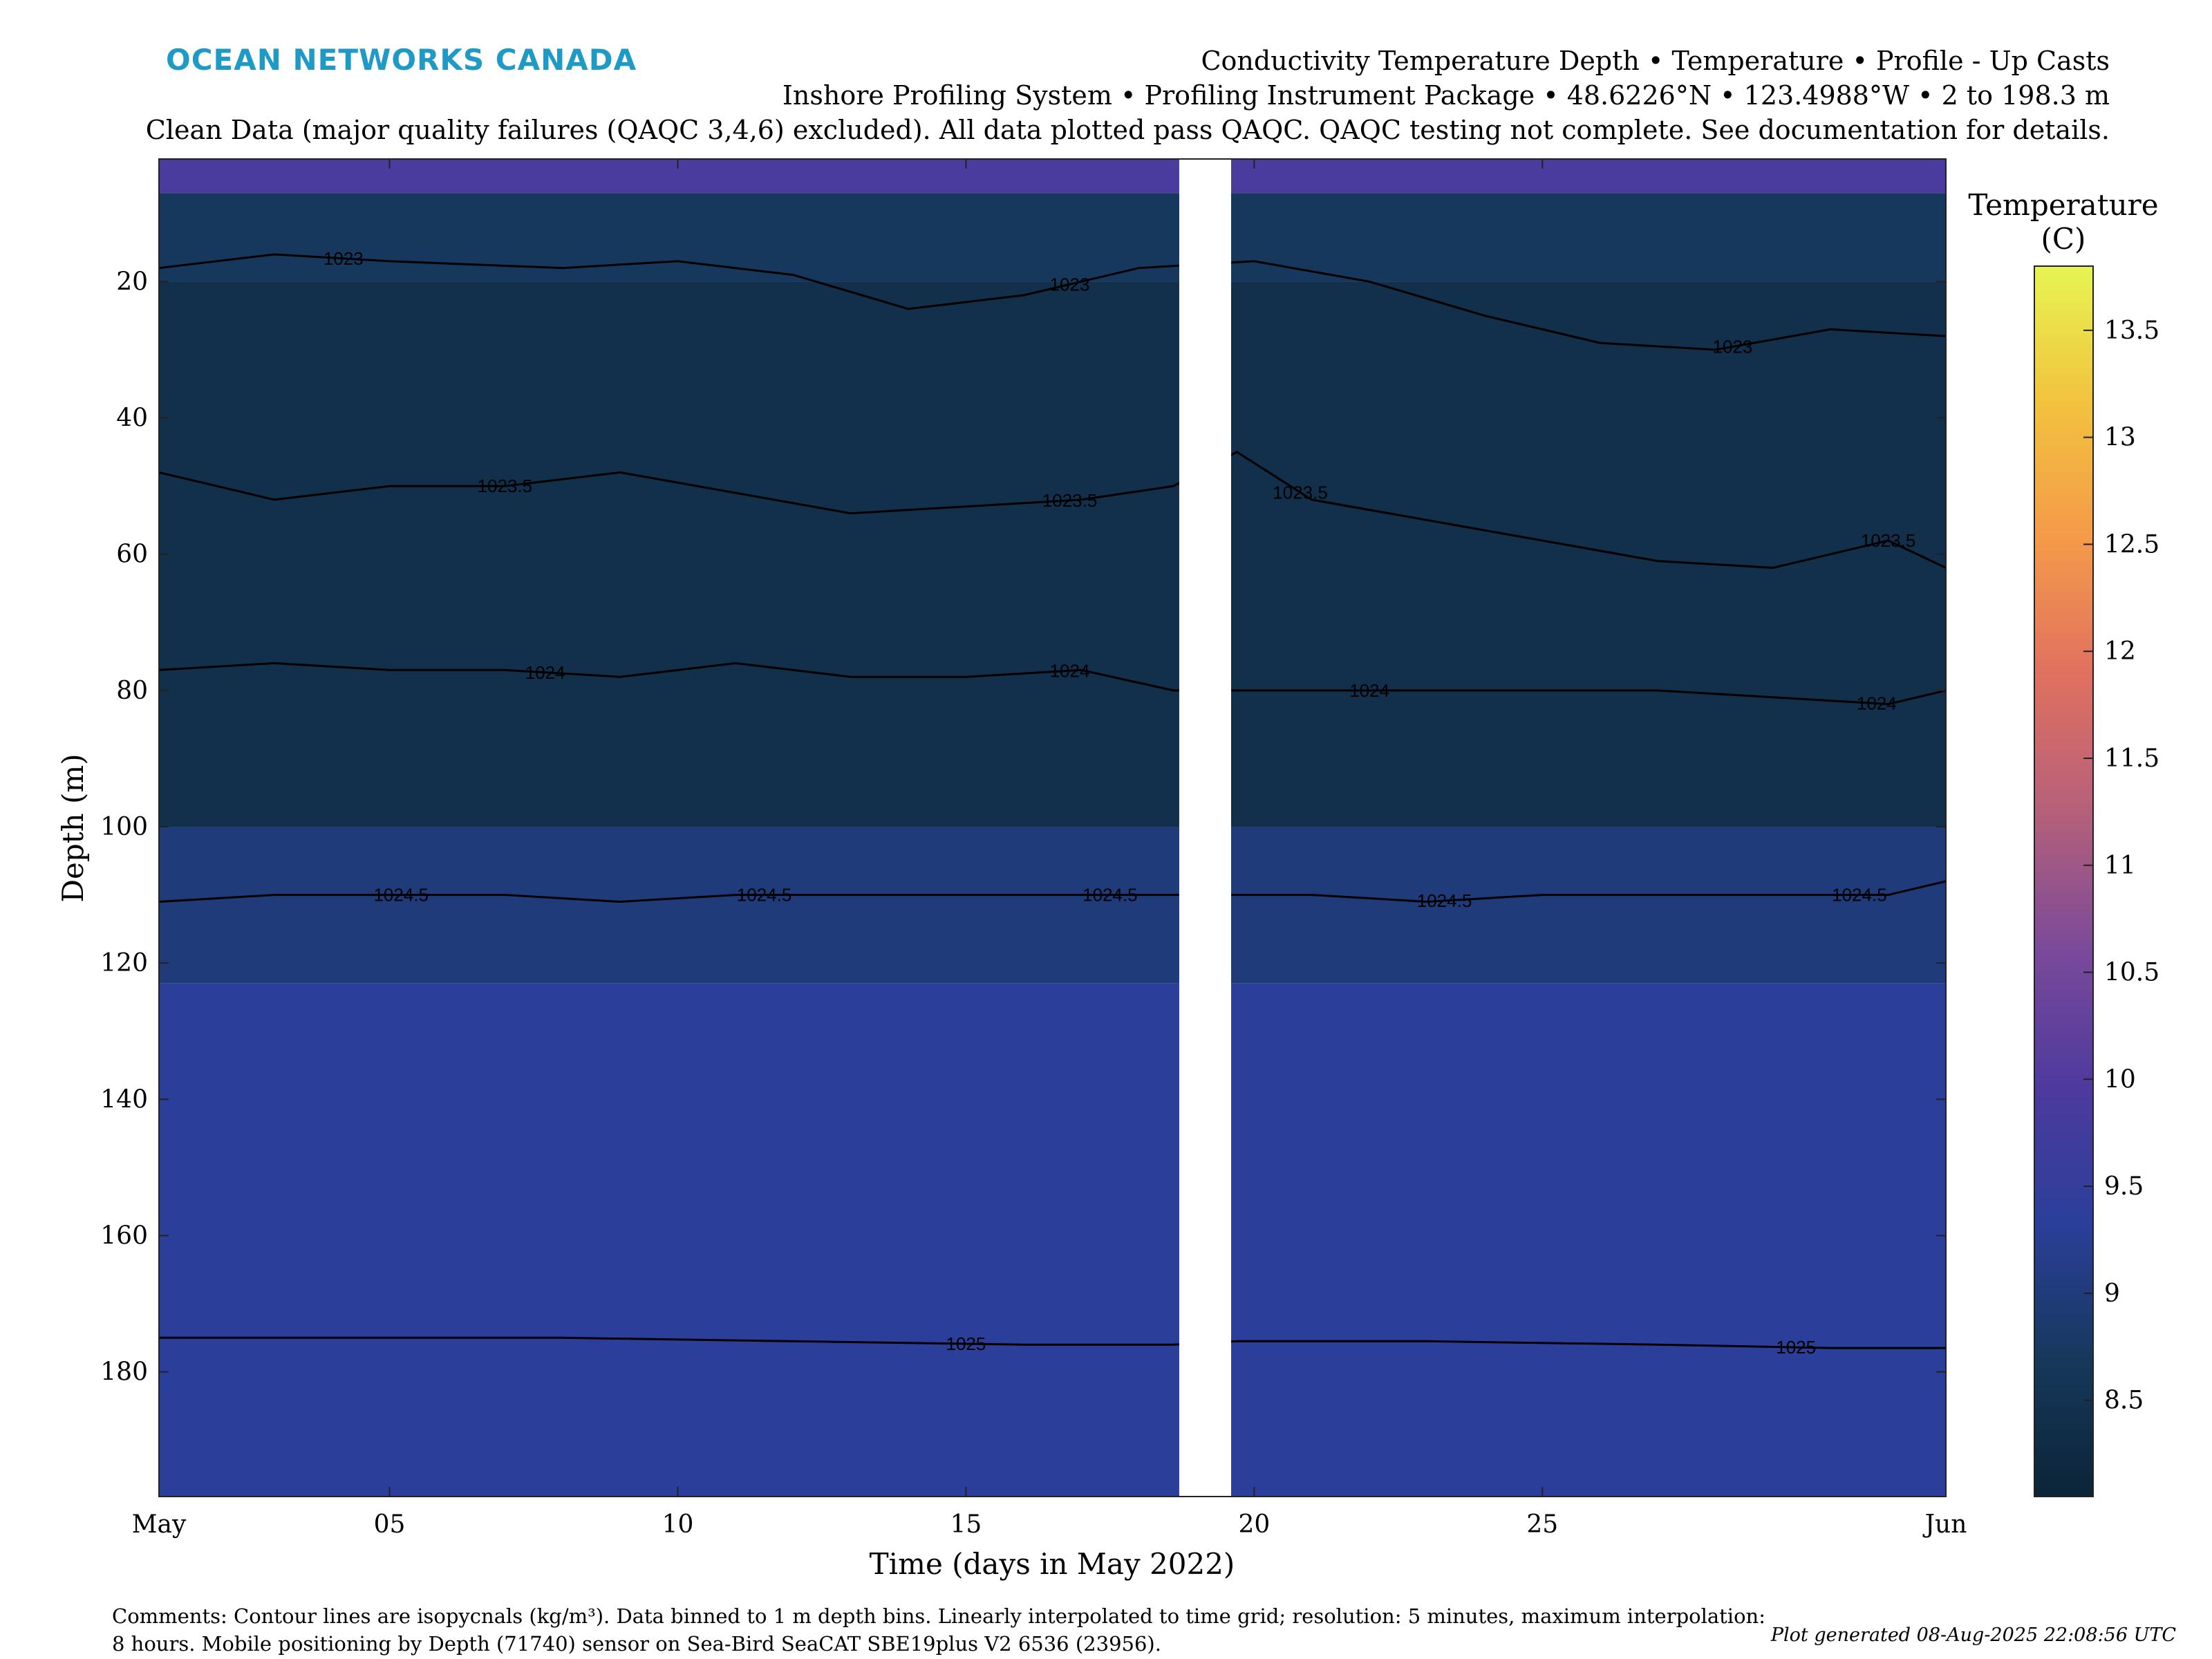 Image resolution: width=2212 pixels, height=1659 pixels. Describe the element at coordinates (2124, 1186) in the screenshot. I see `colorbar-tick-label: 9.5` at that location.